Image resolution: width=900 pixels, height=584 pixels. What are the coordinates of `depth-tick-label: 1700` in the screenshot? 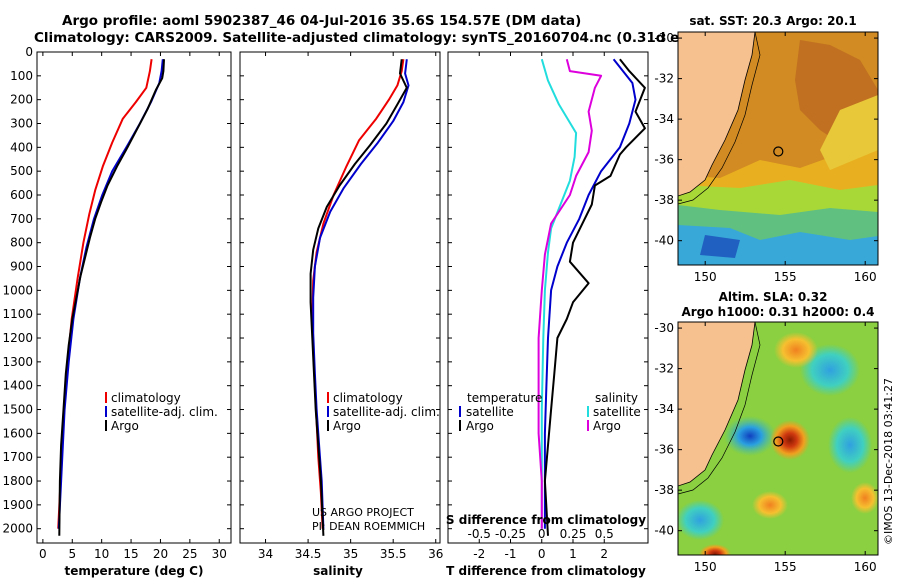 It's located at (17, 457).